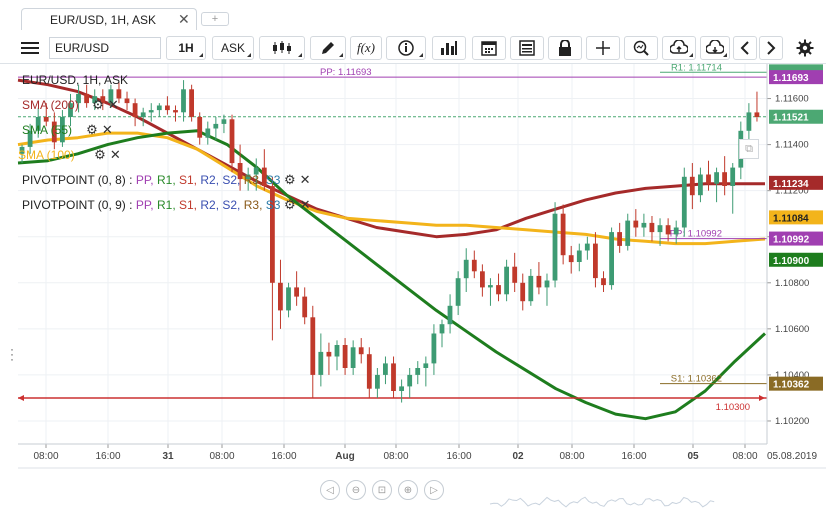  I want to click on sma200-label: SMA (200), so click(50, 105).